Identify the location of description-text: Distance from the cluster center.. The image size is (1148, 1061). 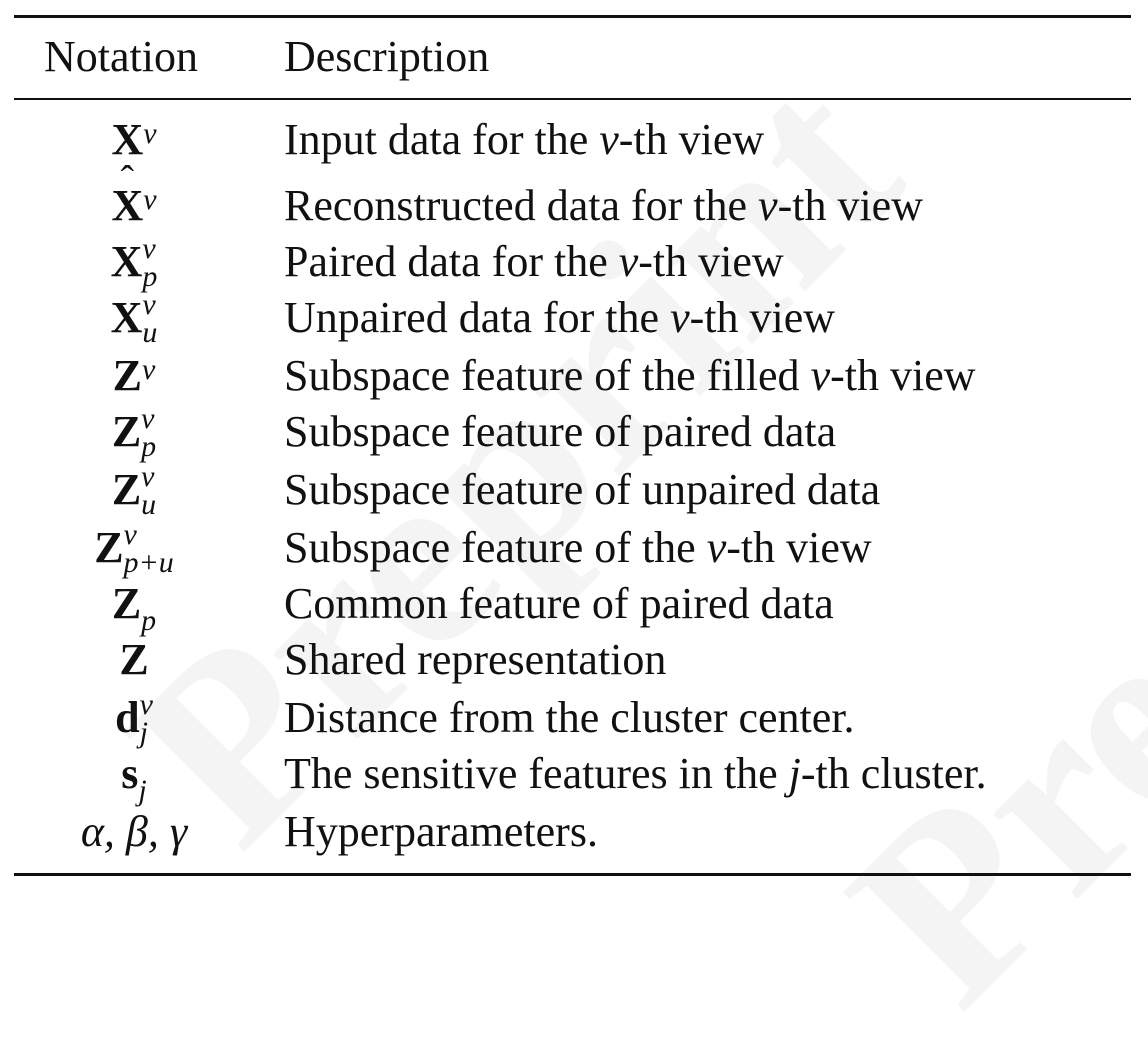
(569, 717).